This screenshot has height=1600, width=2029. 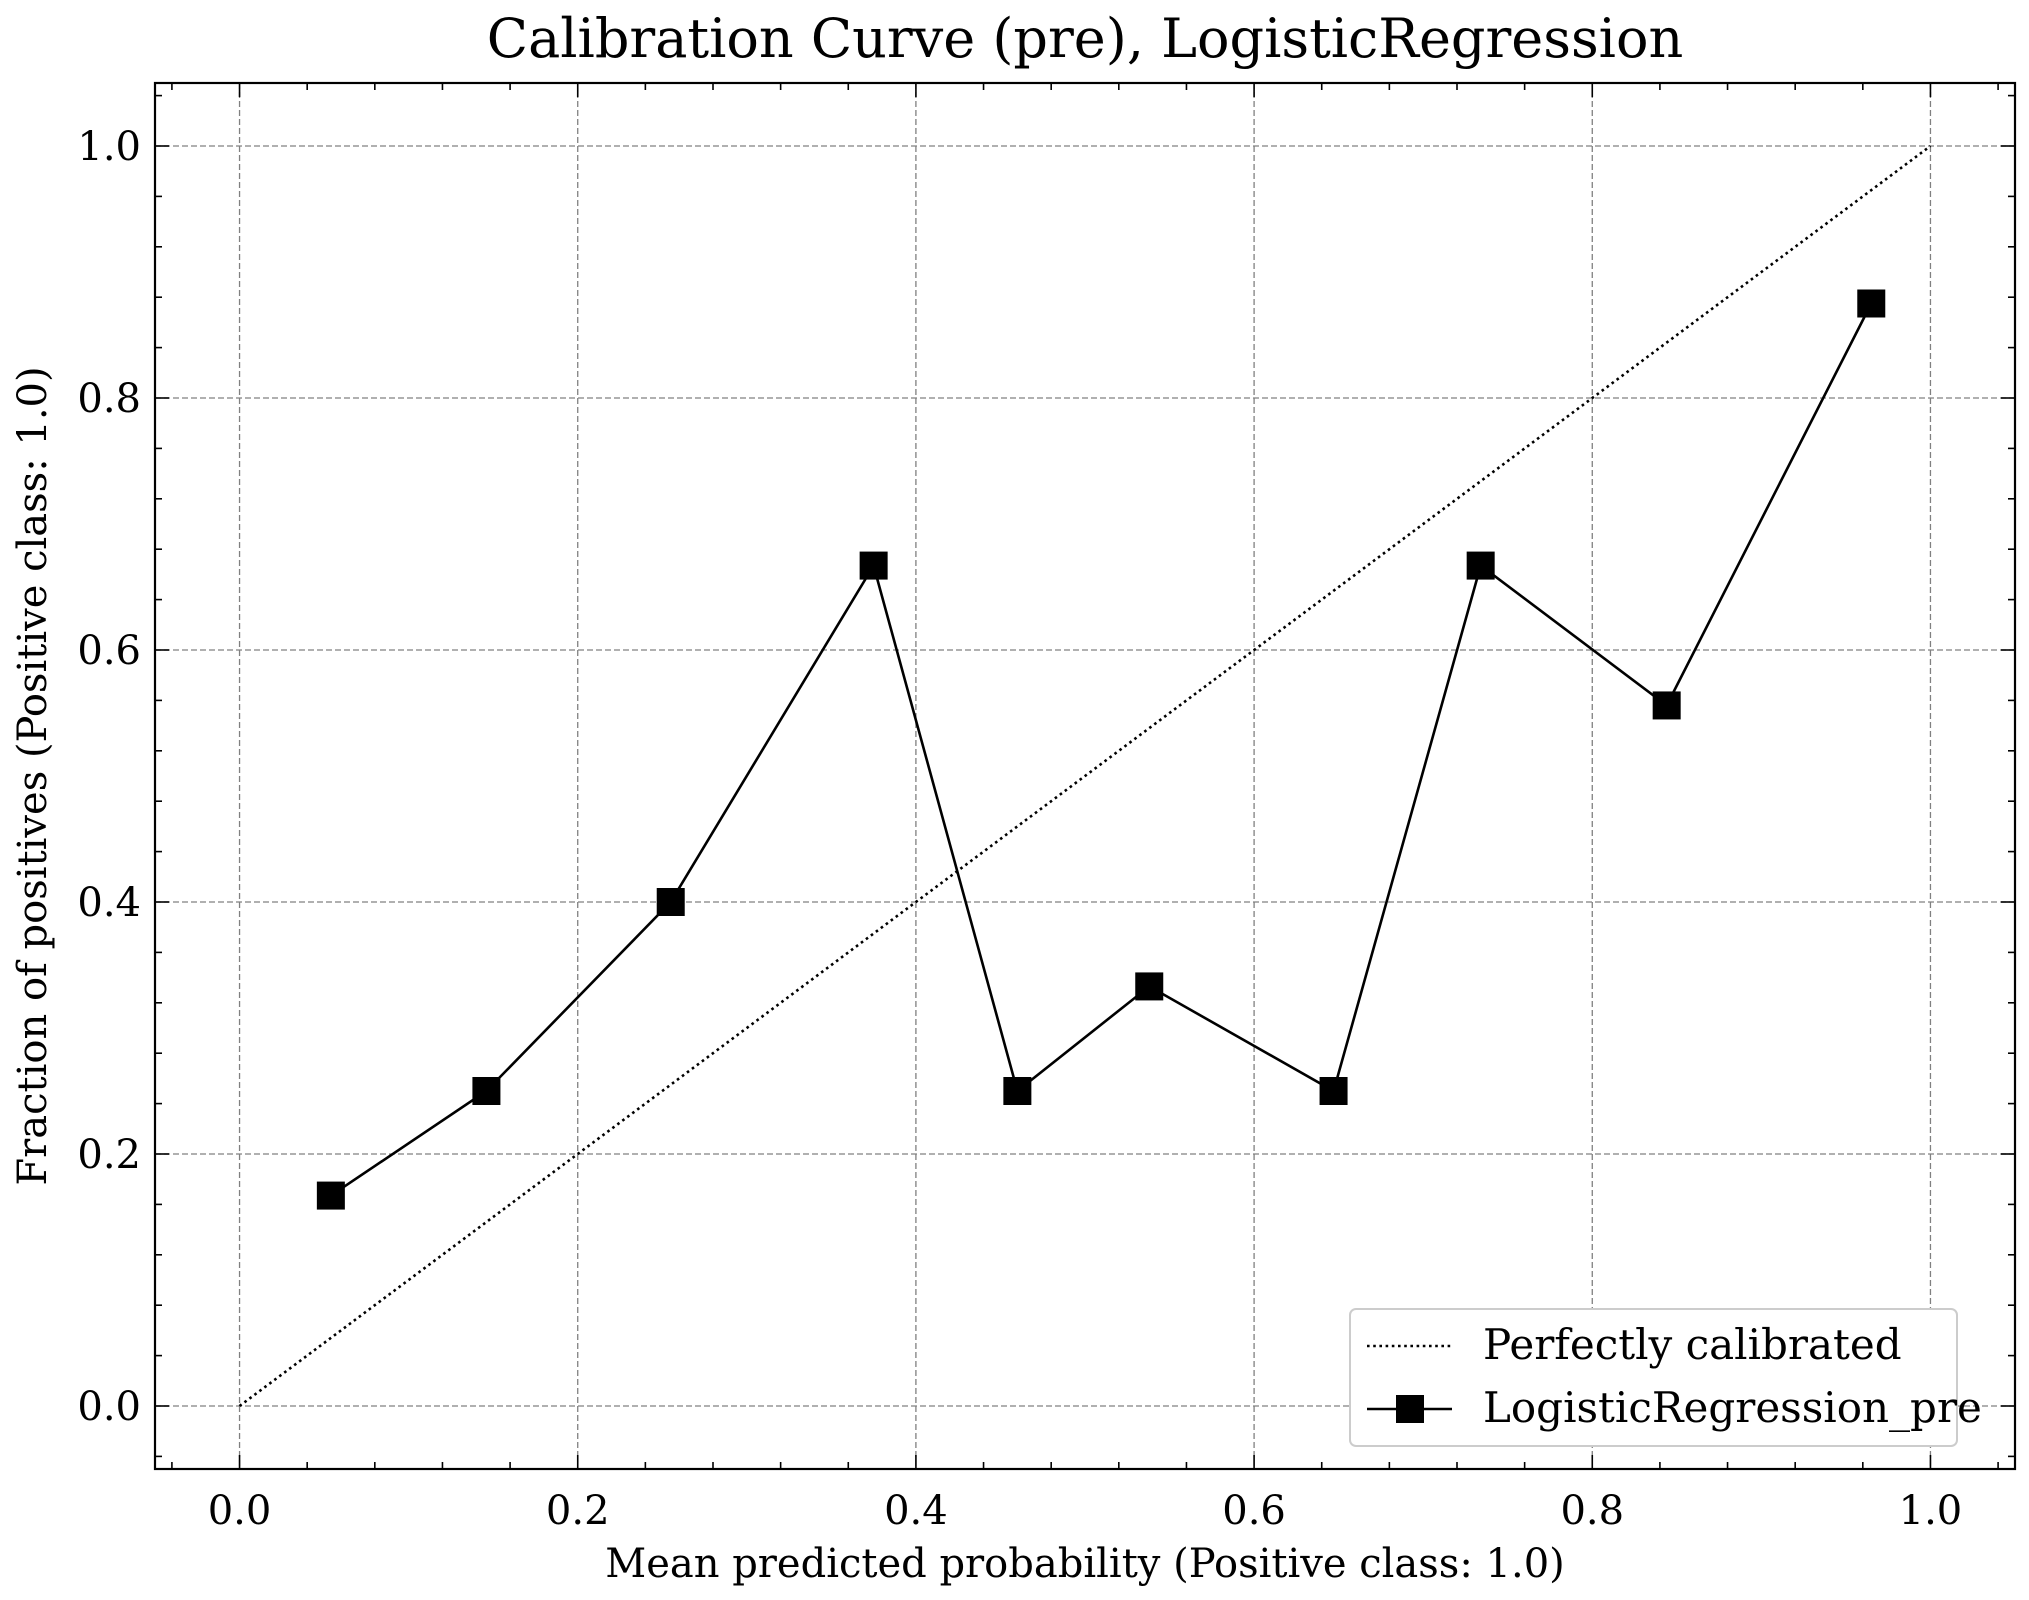 I want to click on x-tick-label: 0.8, so click(x=1592, y=1511).